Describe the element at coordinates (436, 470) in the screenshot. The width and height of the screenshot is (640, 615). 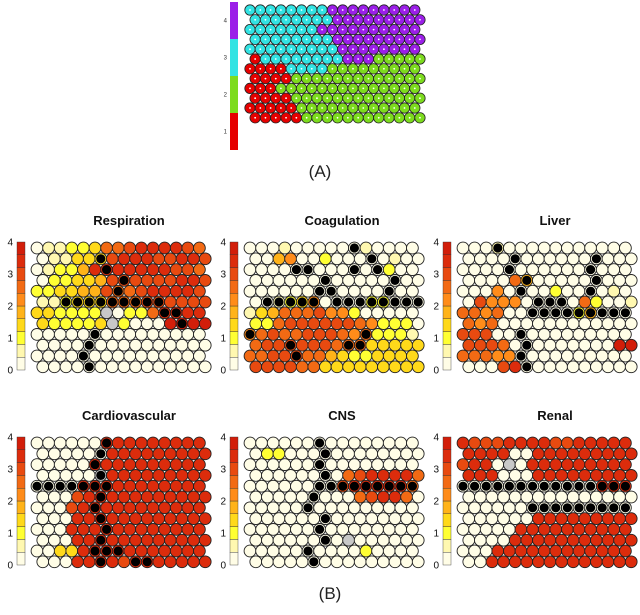
I see `colorbar-tick: 3` at that location.